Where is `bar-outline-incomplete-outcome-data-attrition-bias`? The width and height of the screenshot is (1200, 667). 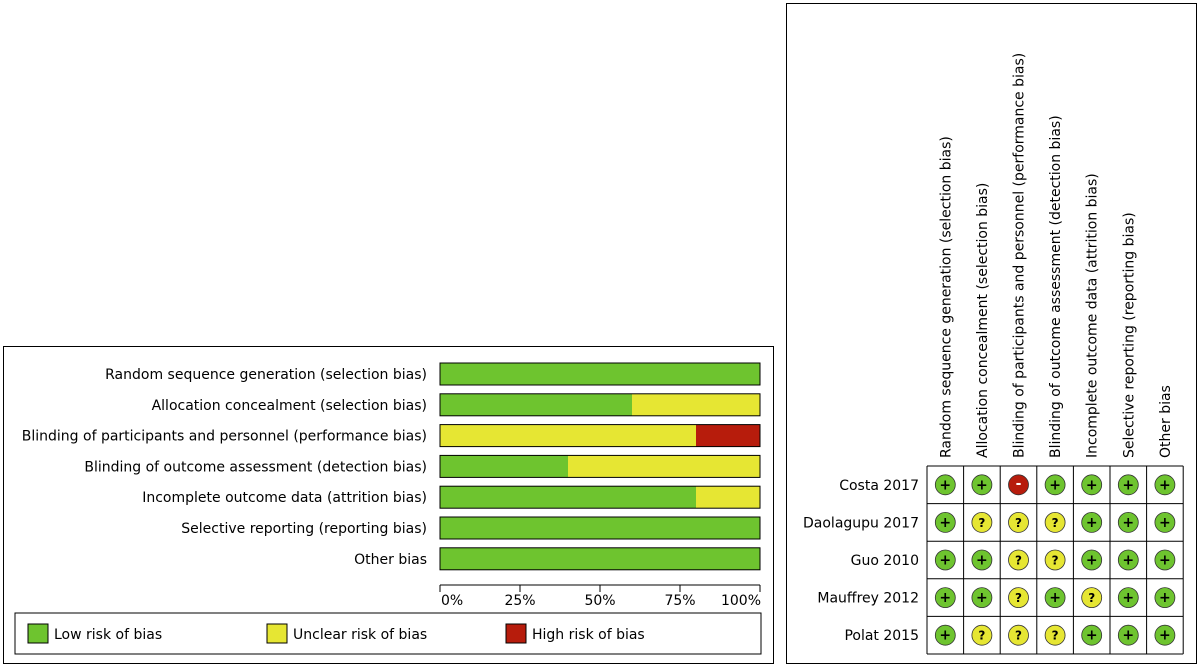 bar-outline-incomplete-outcome-data-attrition-bias is located at coordinates (600, 497).